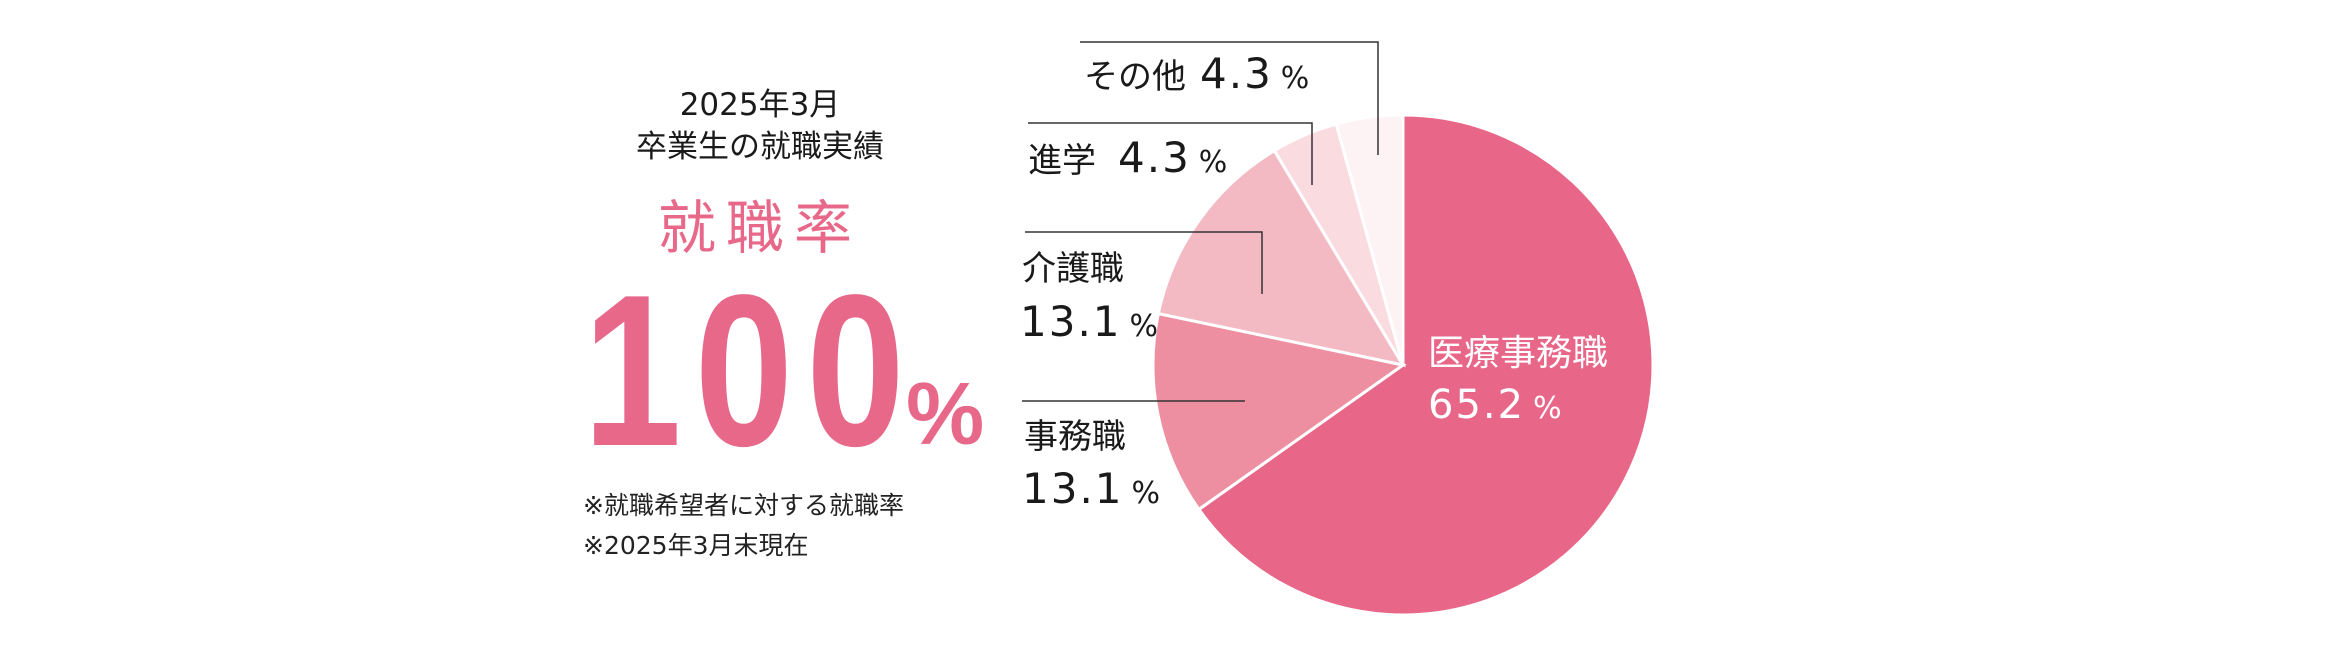 The image size is (2332, 660). I want to click on slice-label-name-4: 進学, so click(1062, 161).